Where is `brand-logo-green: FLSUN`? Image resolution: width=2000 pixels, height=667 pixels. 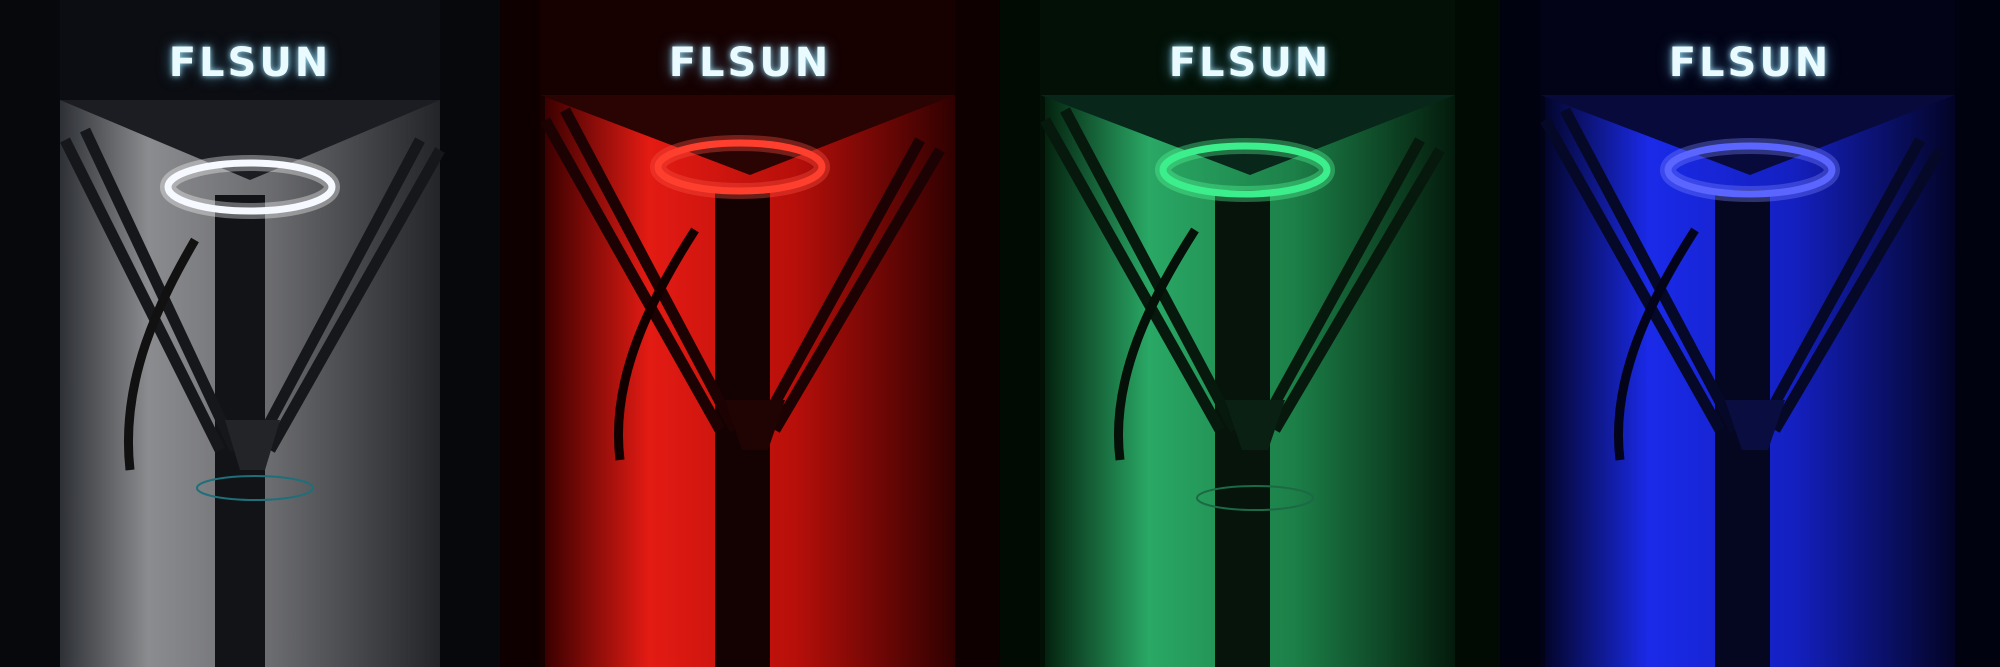 brand-logo-green: FLSUN is located at coordinates (1250, 63).